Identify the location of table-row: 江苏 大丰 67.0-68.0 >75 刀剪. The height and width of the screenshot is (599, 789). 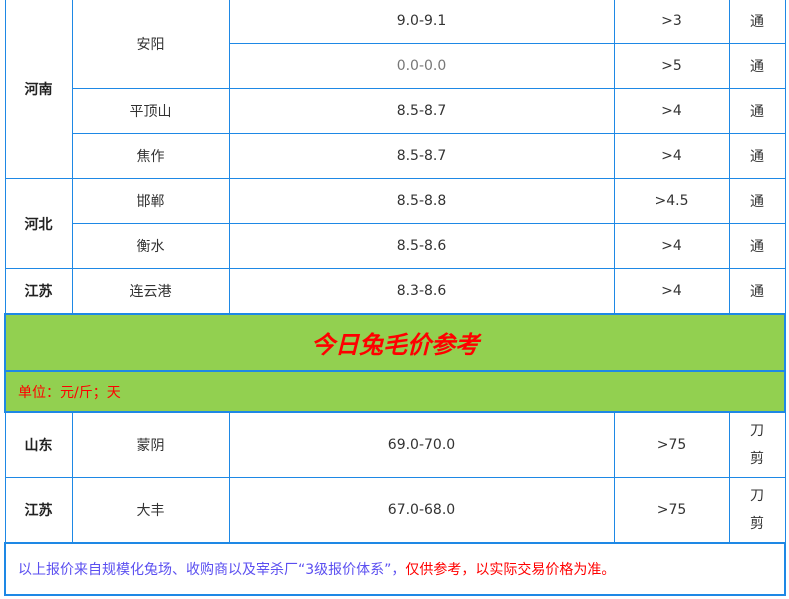
(395, 510).